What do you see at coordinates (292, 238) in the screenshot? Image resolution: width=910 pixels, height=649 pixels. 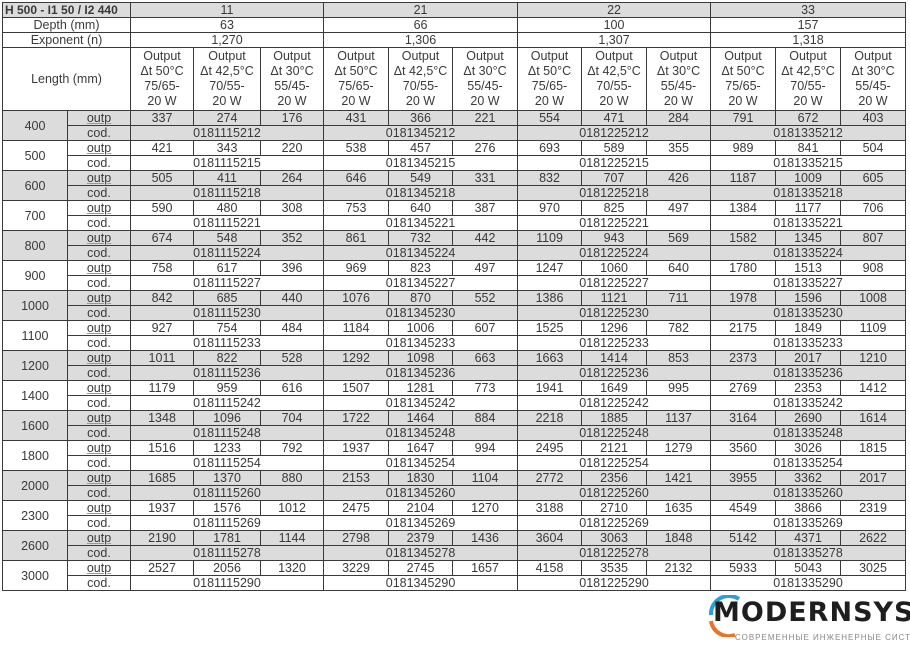 I see `output-value: 352` at bounding box center [292, 238].